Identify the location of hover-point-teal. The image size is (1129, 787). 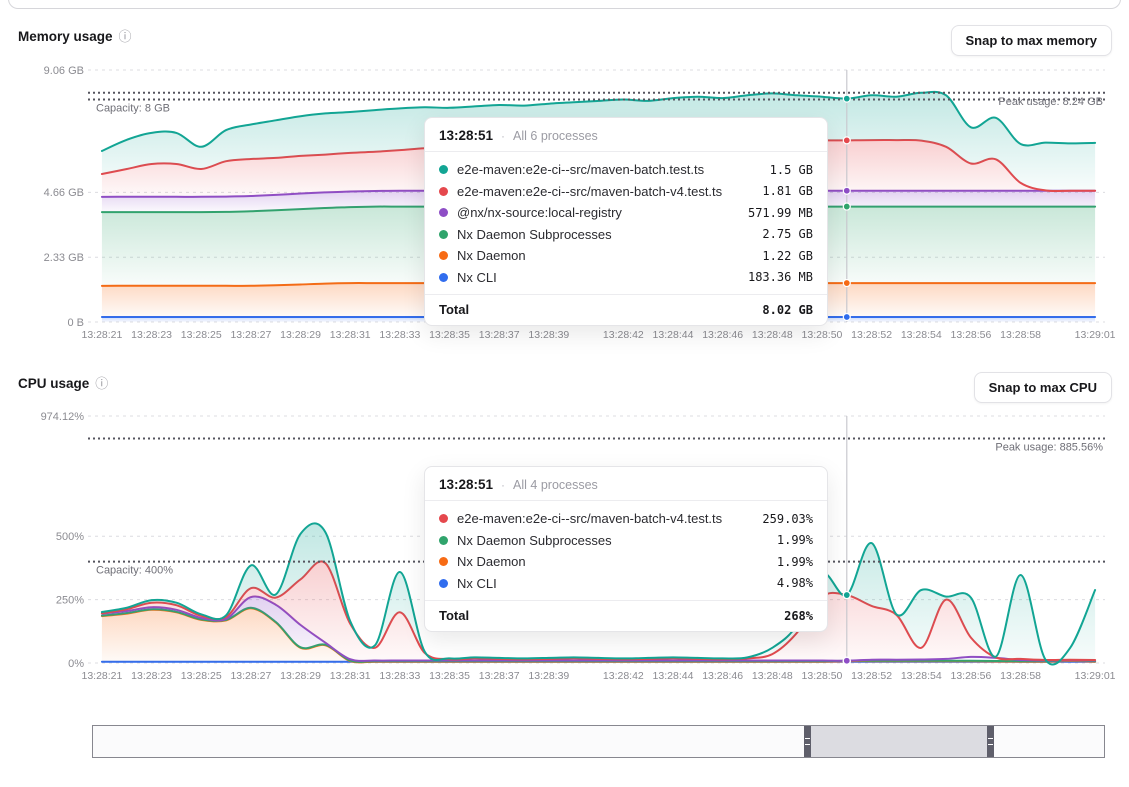
(846, 98).